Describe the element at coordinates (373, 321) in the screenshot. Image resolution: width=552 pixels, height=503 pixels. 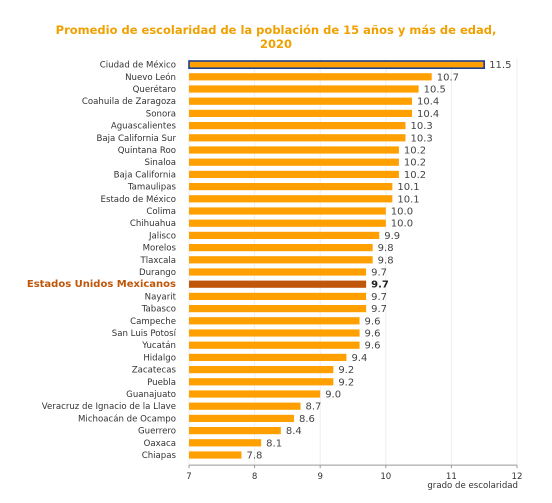
I see `value-label-21: 9.6` at that location.